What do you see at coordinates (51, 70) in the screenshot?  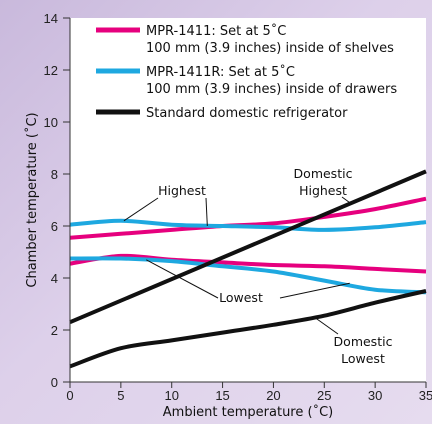 I see `y-tick-label: 12` at bounding box center [51, 70].